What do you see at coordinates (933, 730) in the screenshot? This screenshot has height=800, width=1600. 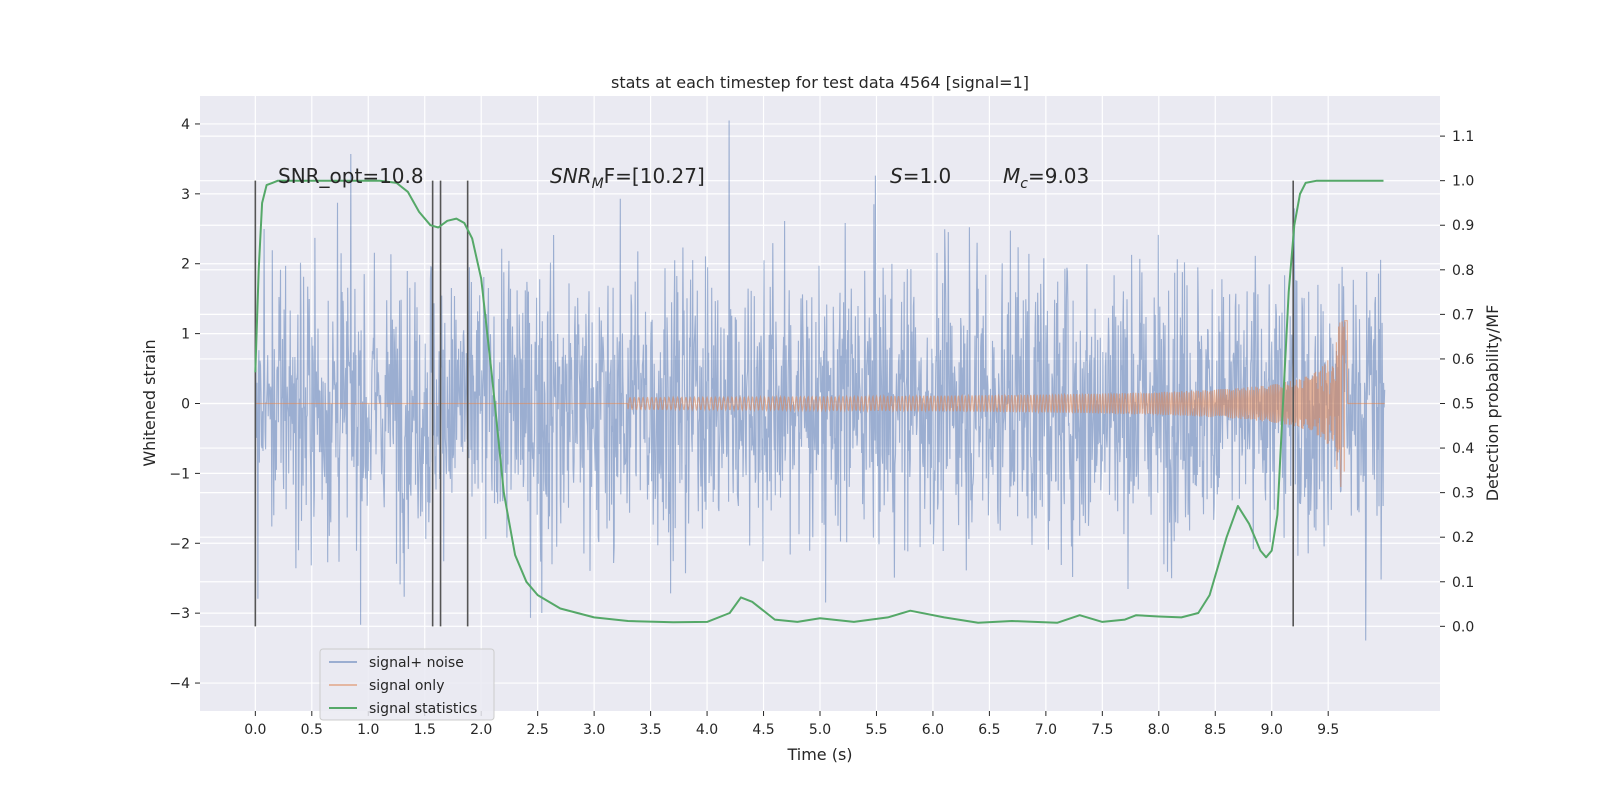 I see `x-tick-label: 6.0` at bounding box center [933, 730].